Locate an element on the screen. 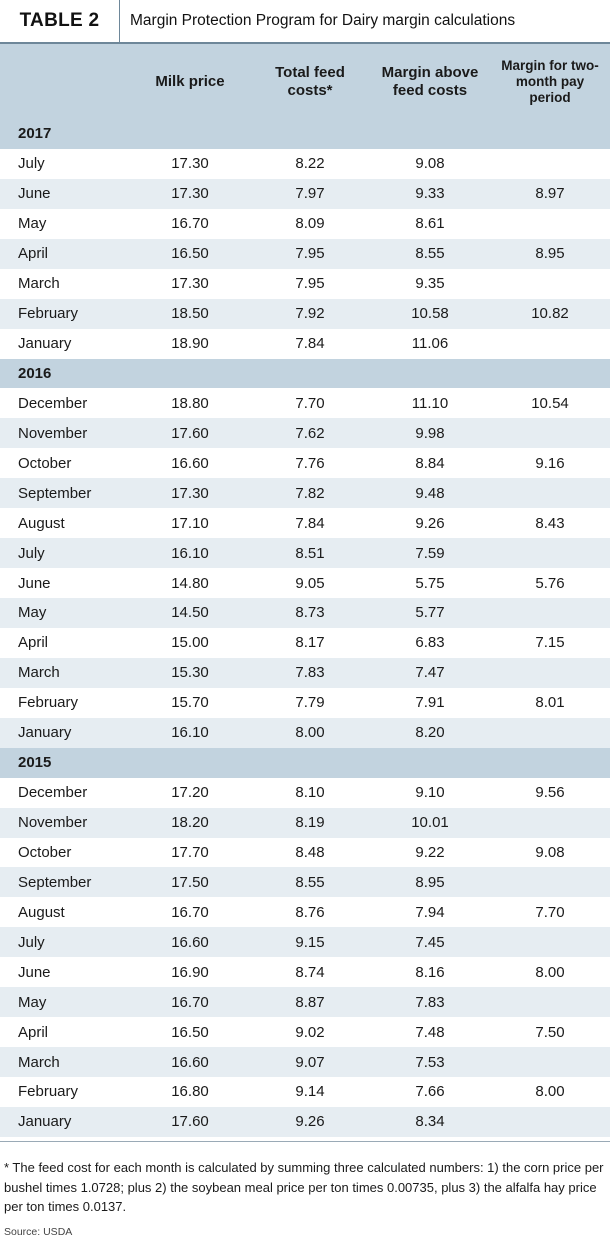  cell-margin: 9.98 is located at coordinates (430, 433).